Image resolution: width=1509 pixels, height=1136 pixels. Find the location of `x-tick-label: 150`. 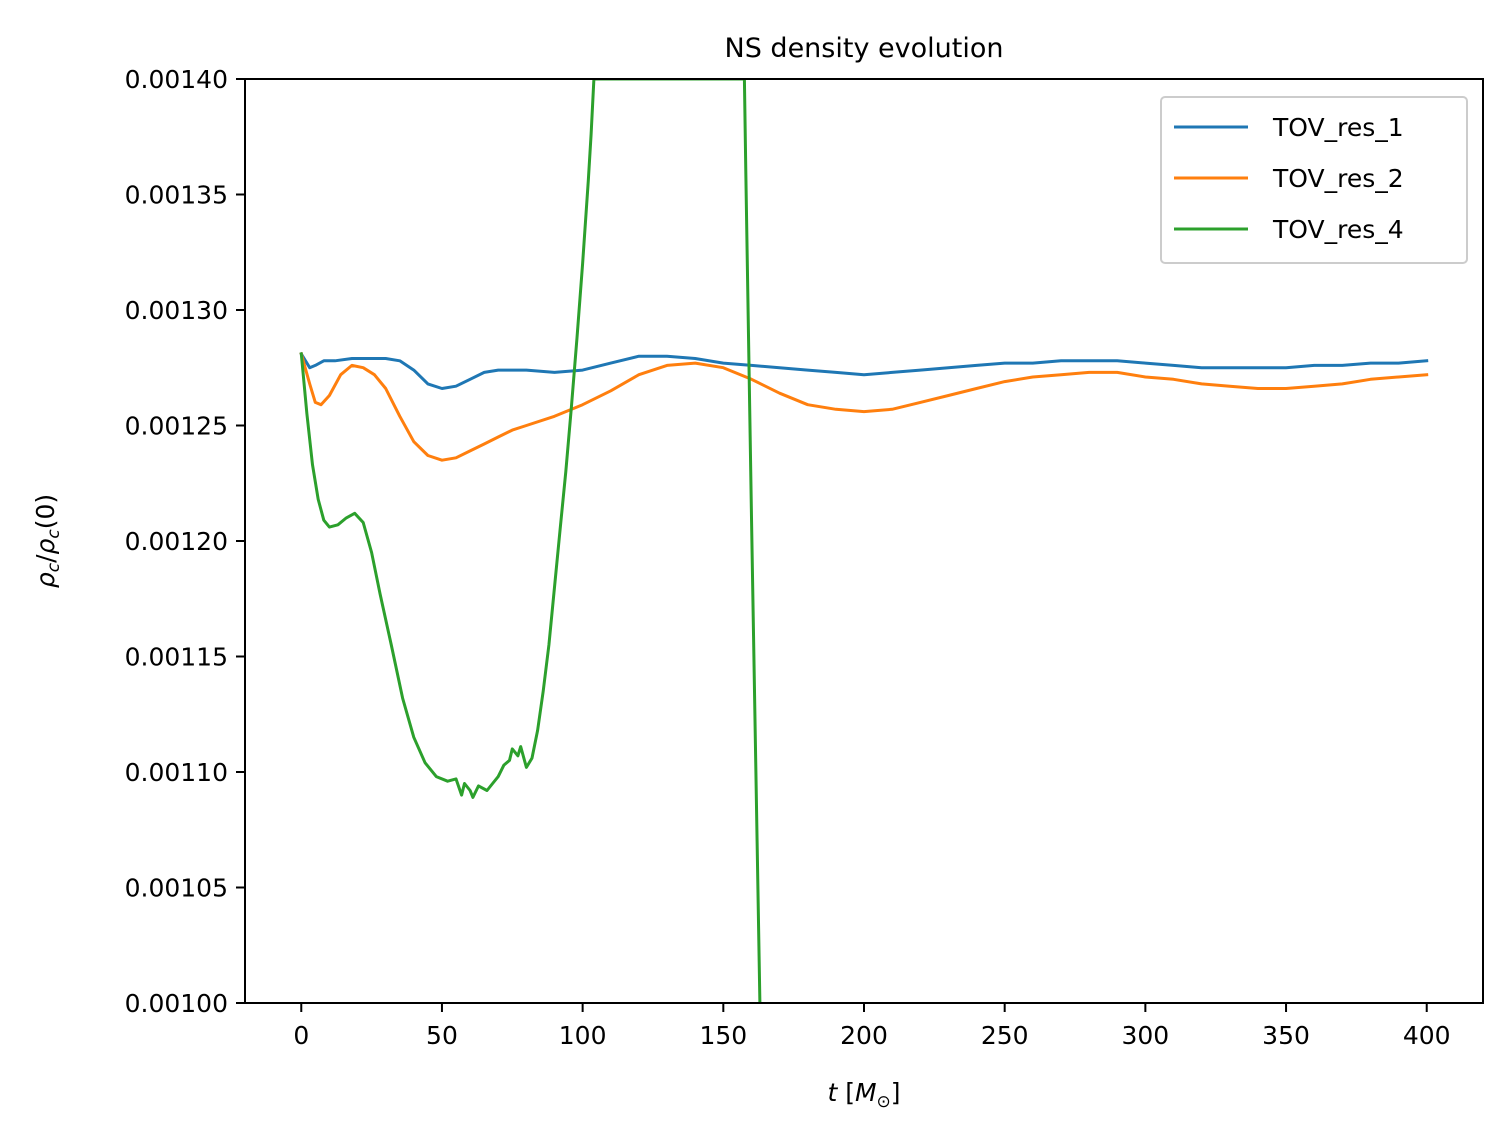

x-tick-label: 150 is located at coordinates (723, 1035).